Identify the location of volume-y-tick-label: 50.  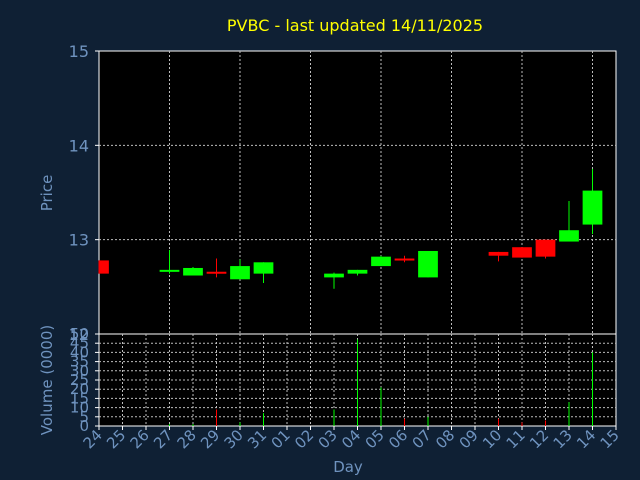
(79, 334).